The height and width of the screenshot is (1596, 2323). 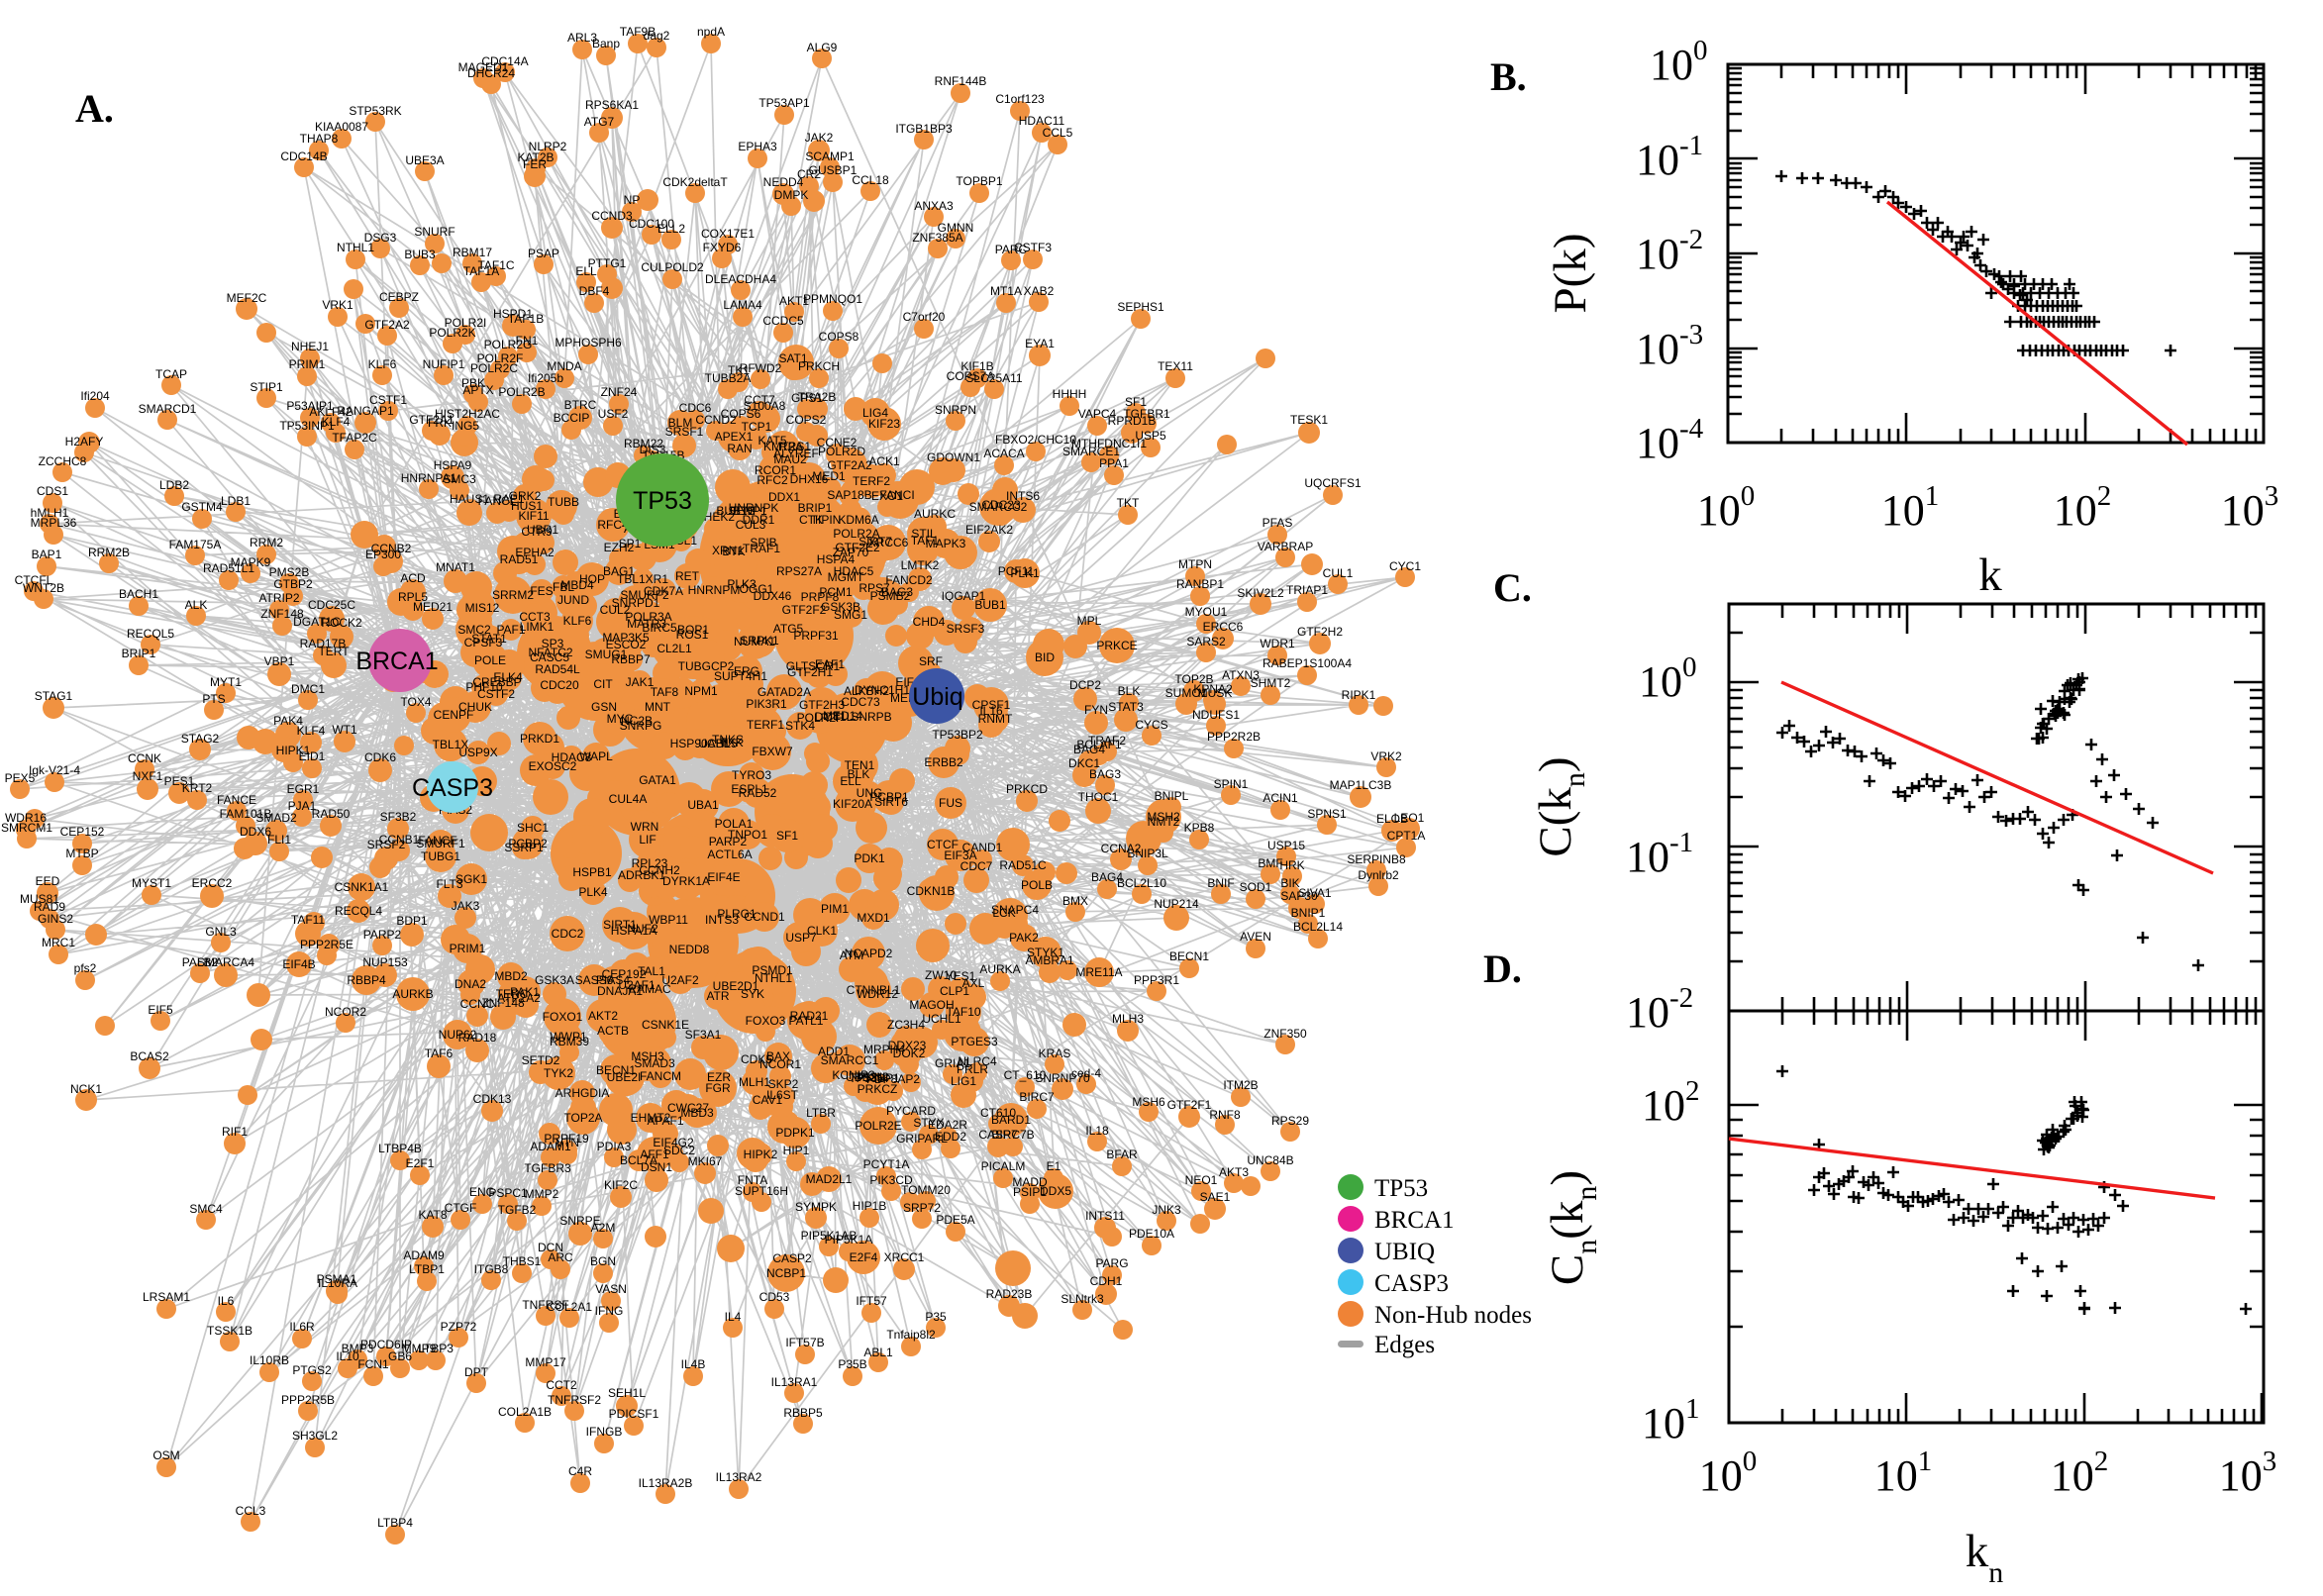 What do you see at coordinates (735, 511) in the screenshot?
I see `svg-text: BUB1B` at bounding box center [735, 511].